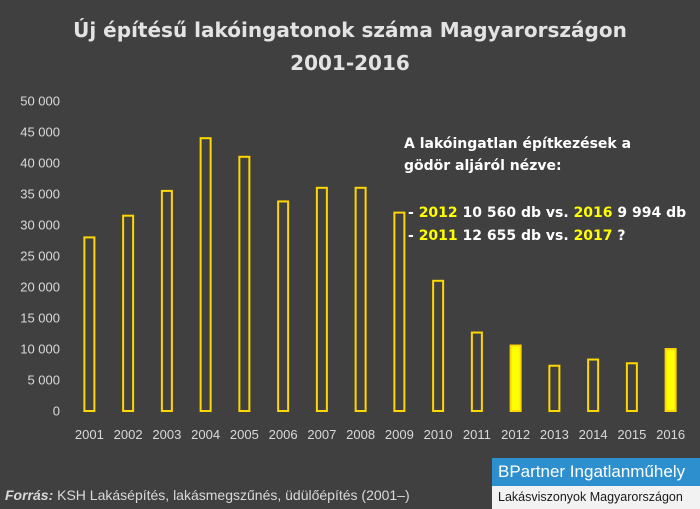 This screenshot has width=700, height=509. What do you see at coordinates (438, 213) in the screenshot?
I see `annotation-line1-year-a: 2012` at bounding box center [438, 213].